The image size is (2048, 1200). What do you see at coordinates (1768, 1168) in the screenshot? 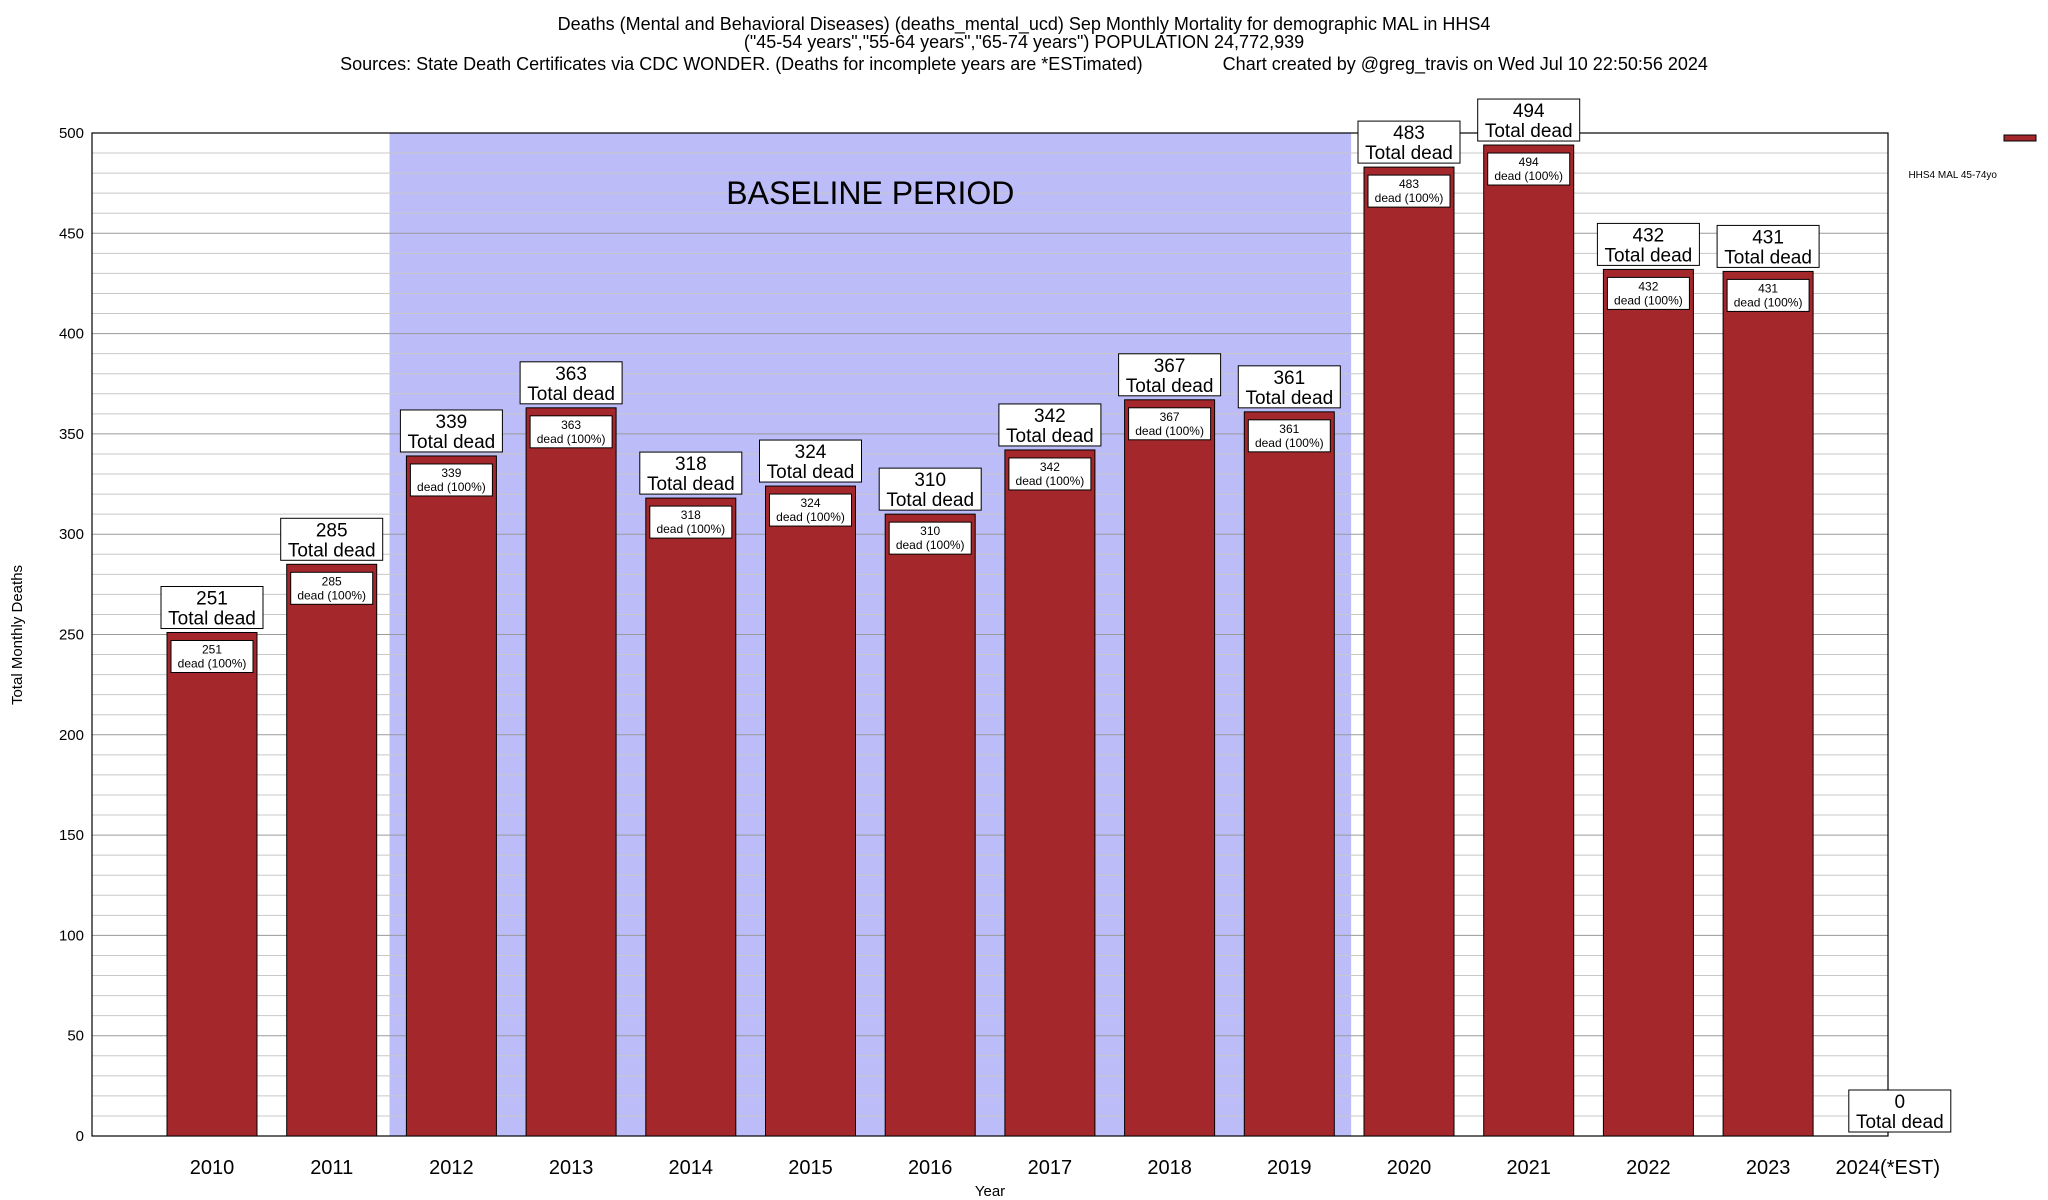
I see `x-tick-label: 2023` at bounding box center [1768, 1168].